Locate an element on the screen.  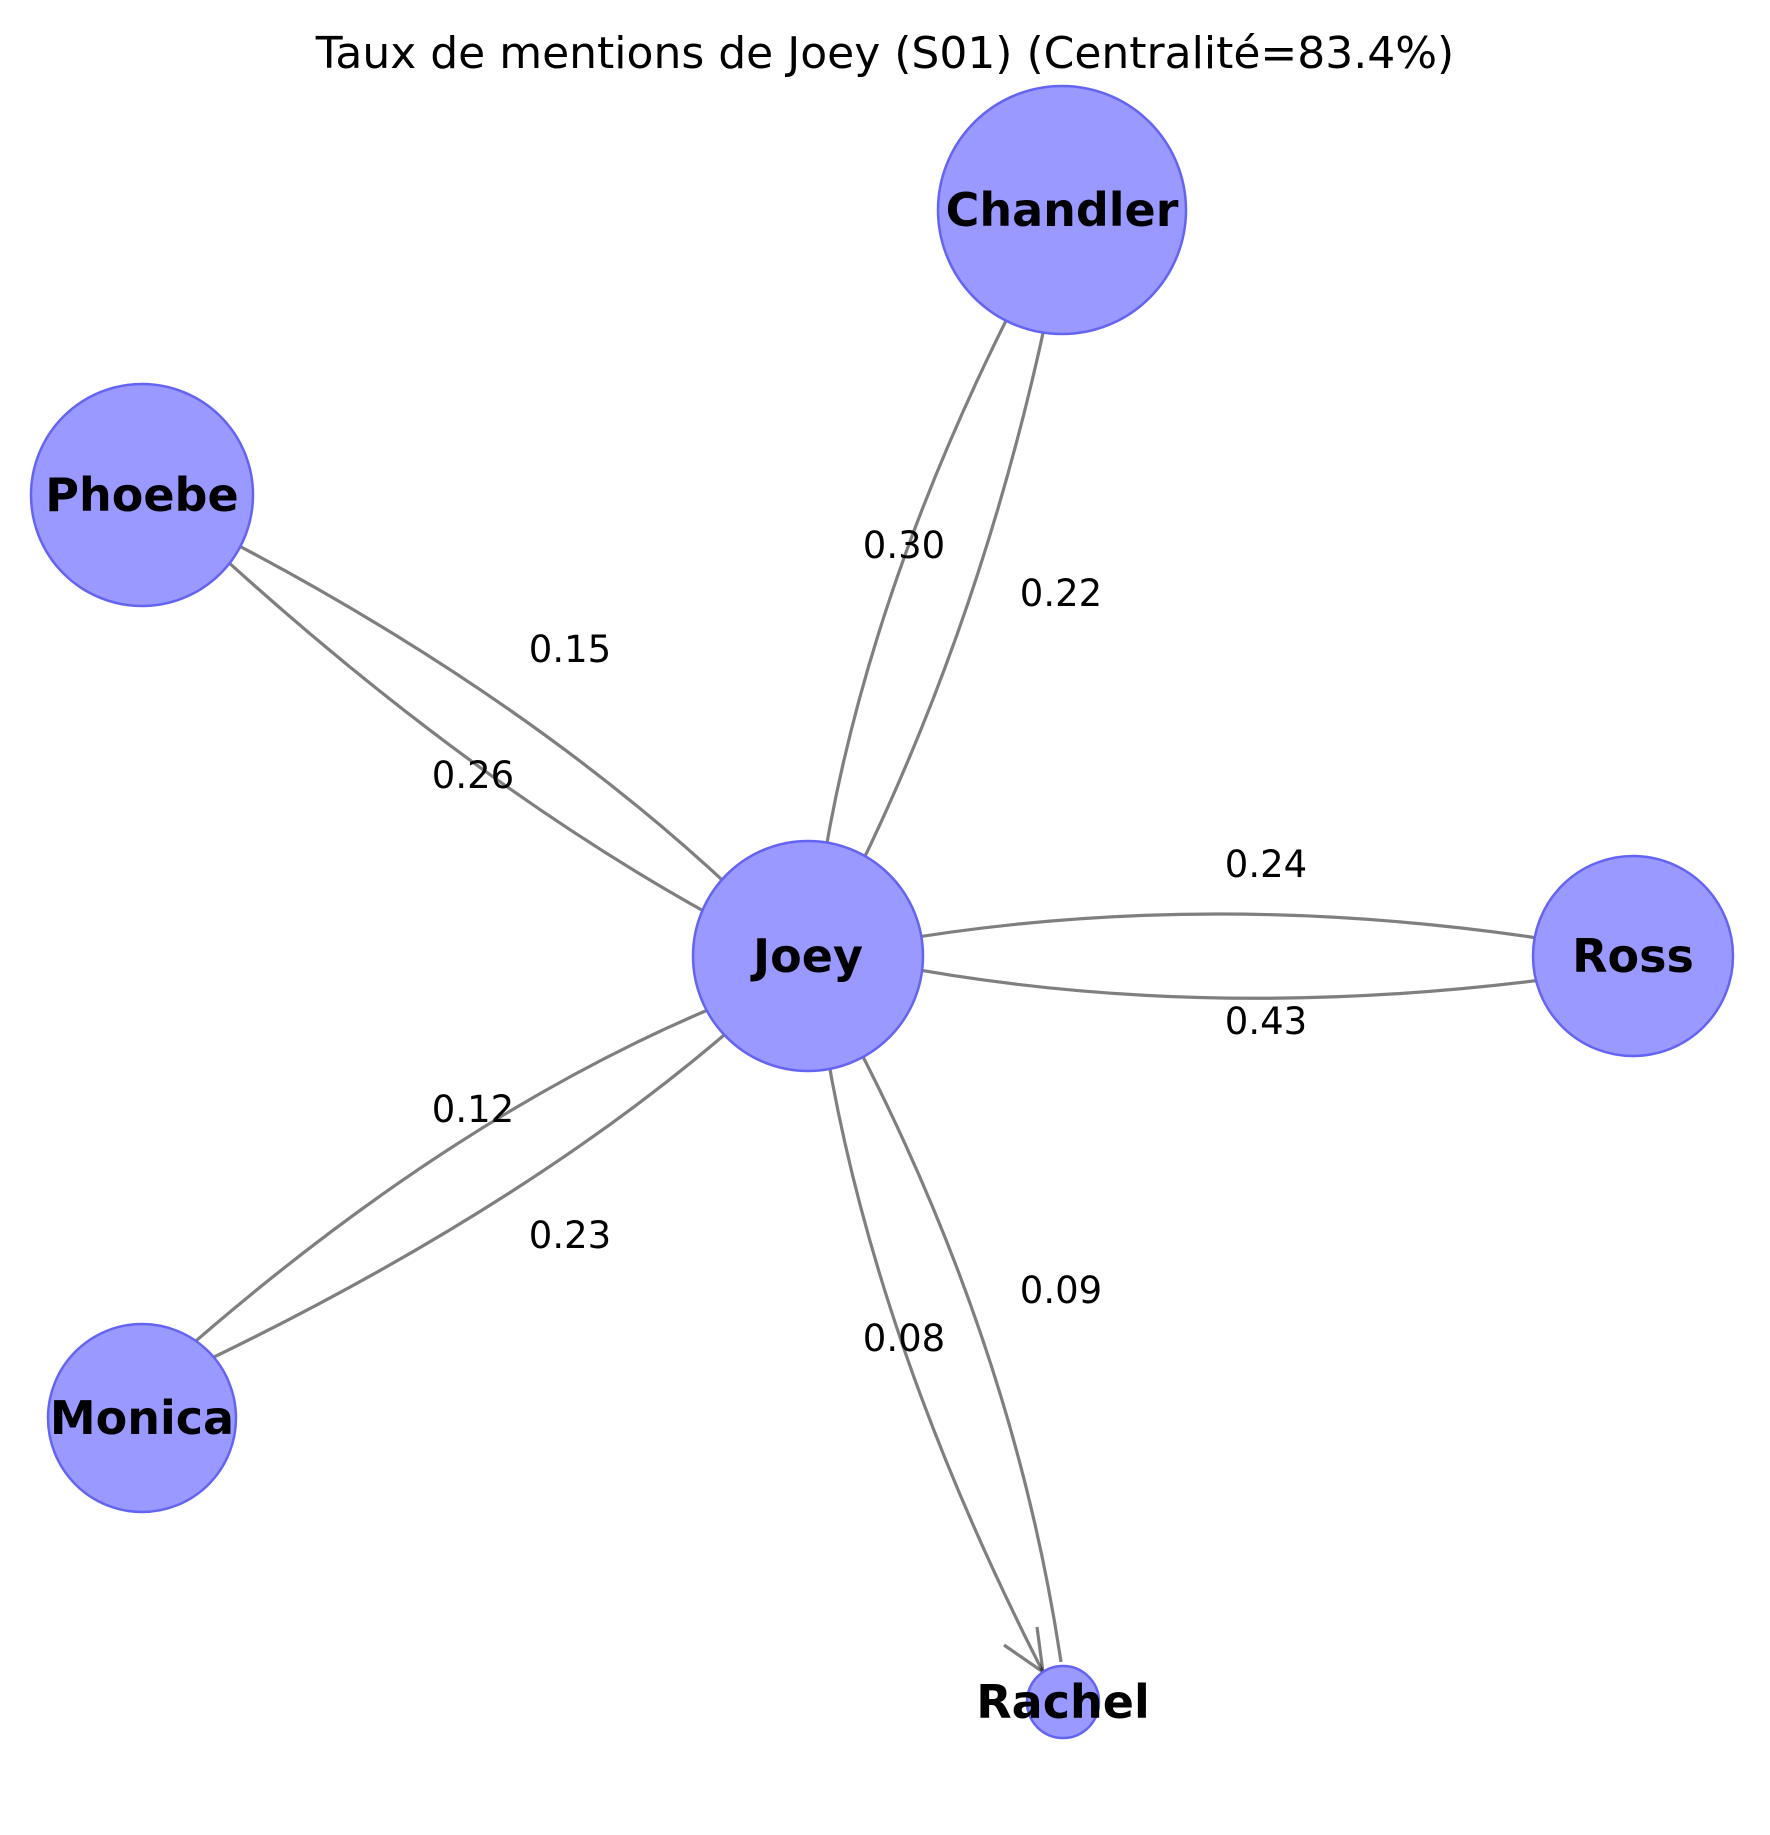
edge-monica-to-joey is located at coordinates (477, 1171).